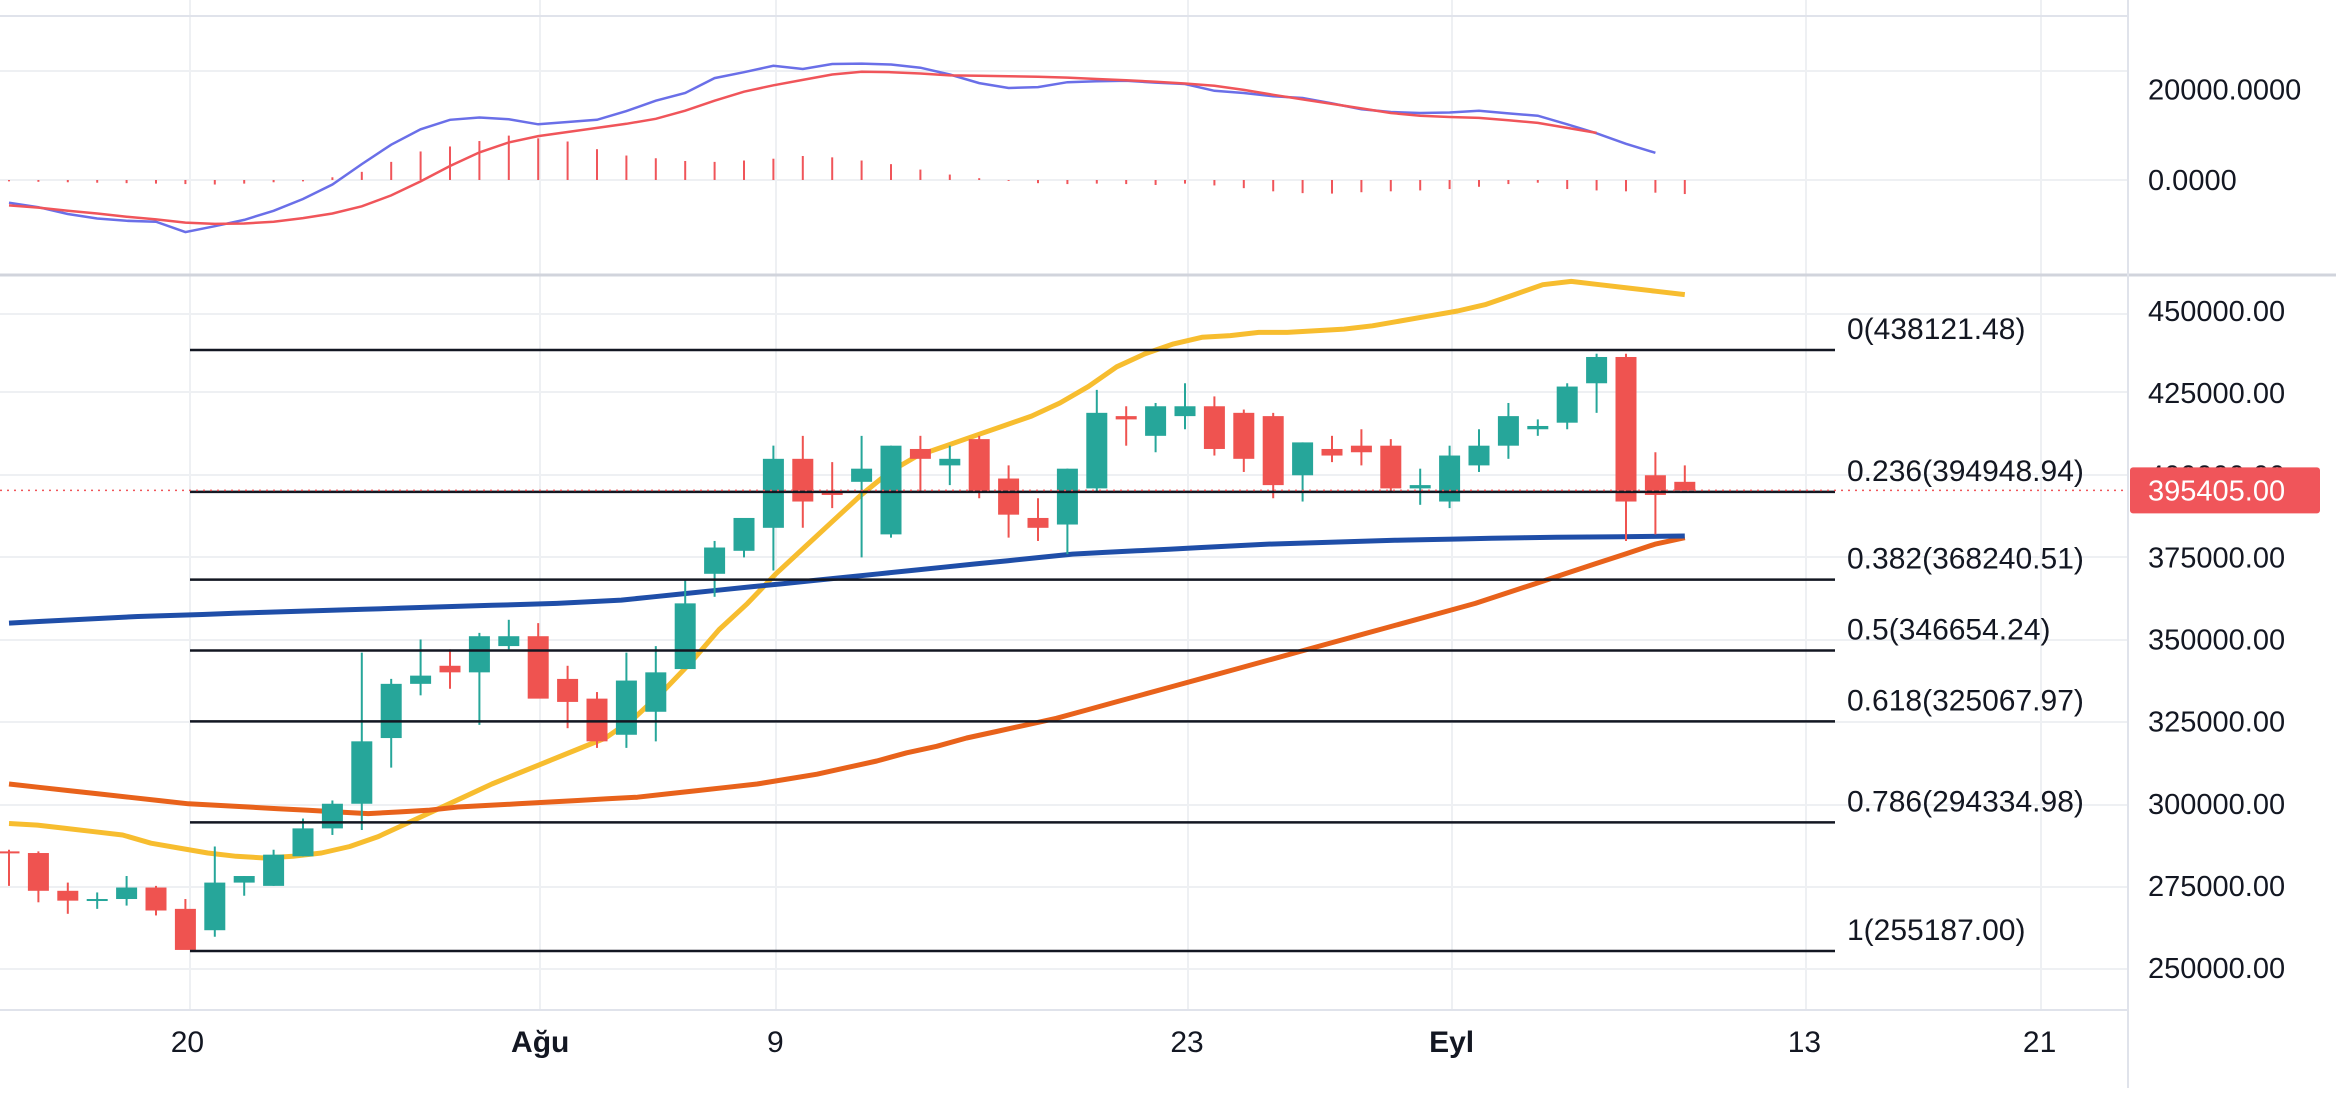  What do you see at coordinates (1804, 1042) in the screenshot?
I see `time-axis-label: 13` at bounding box center [1804, 1042].